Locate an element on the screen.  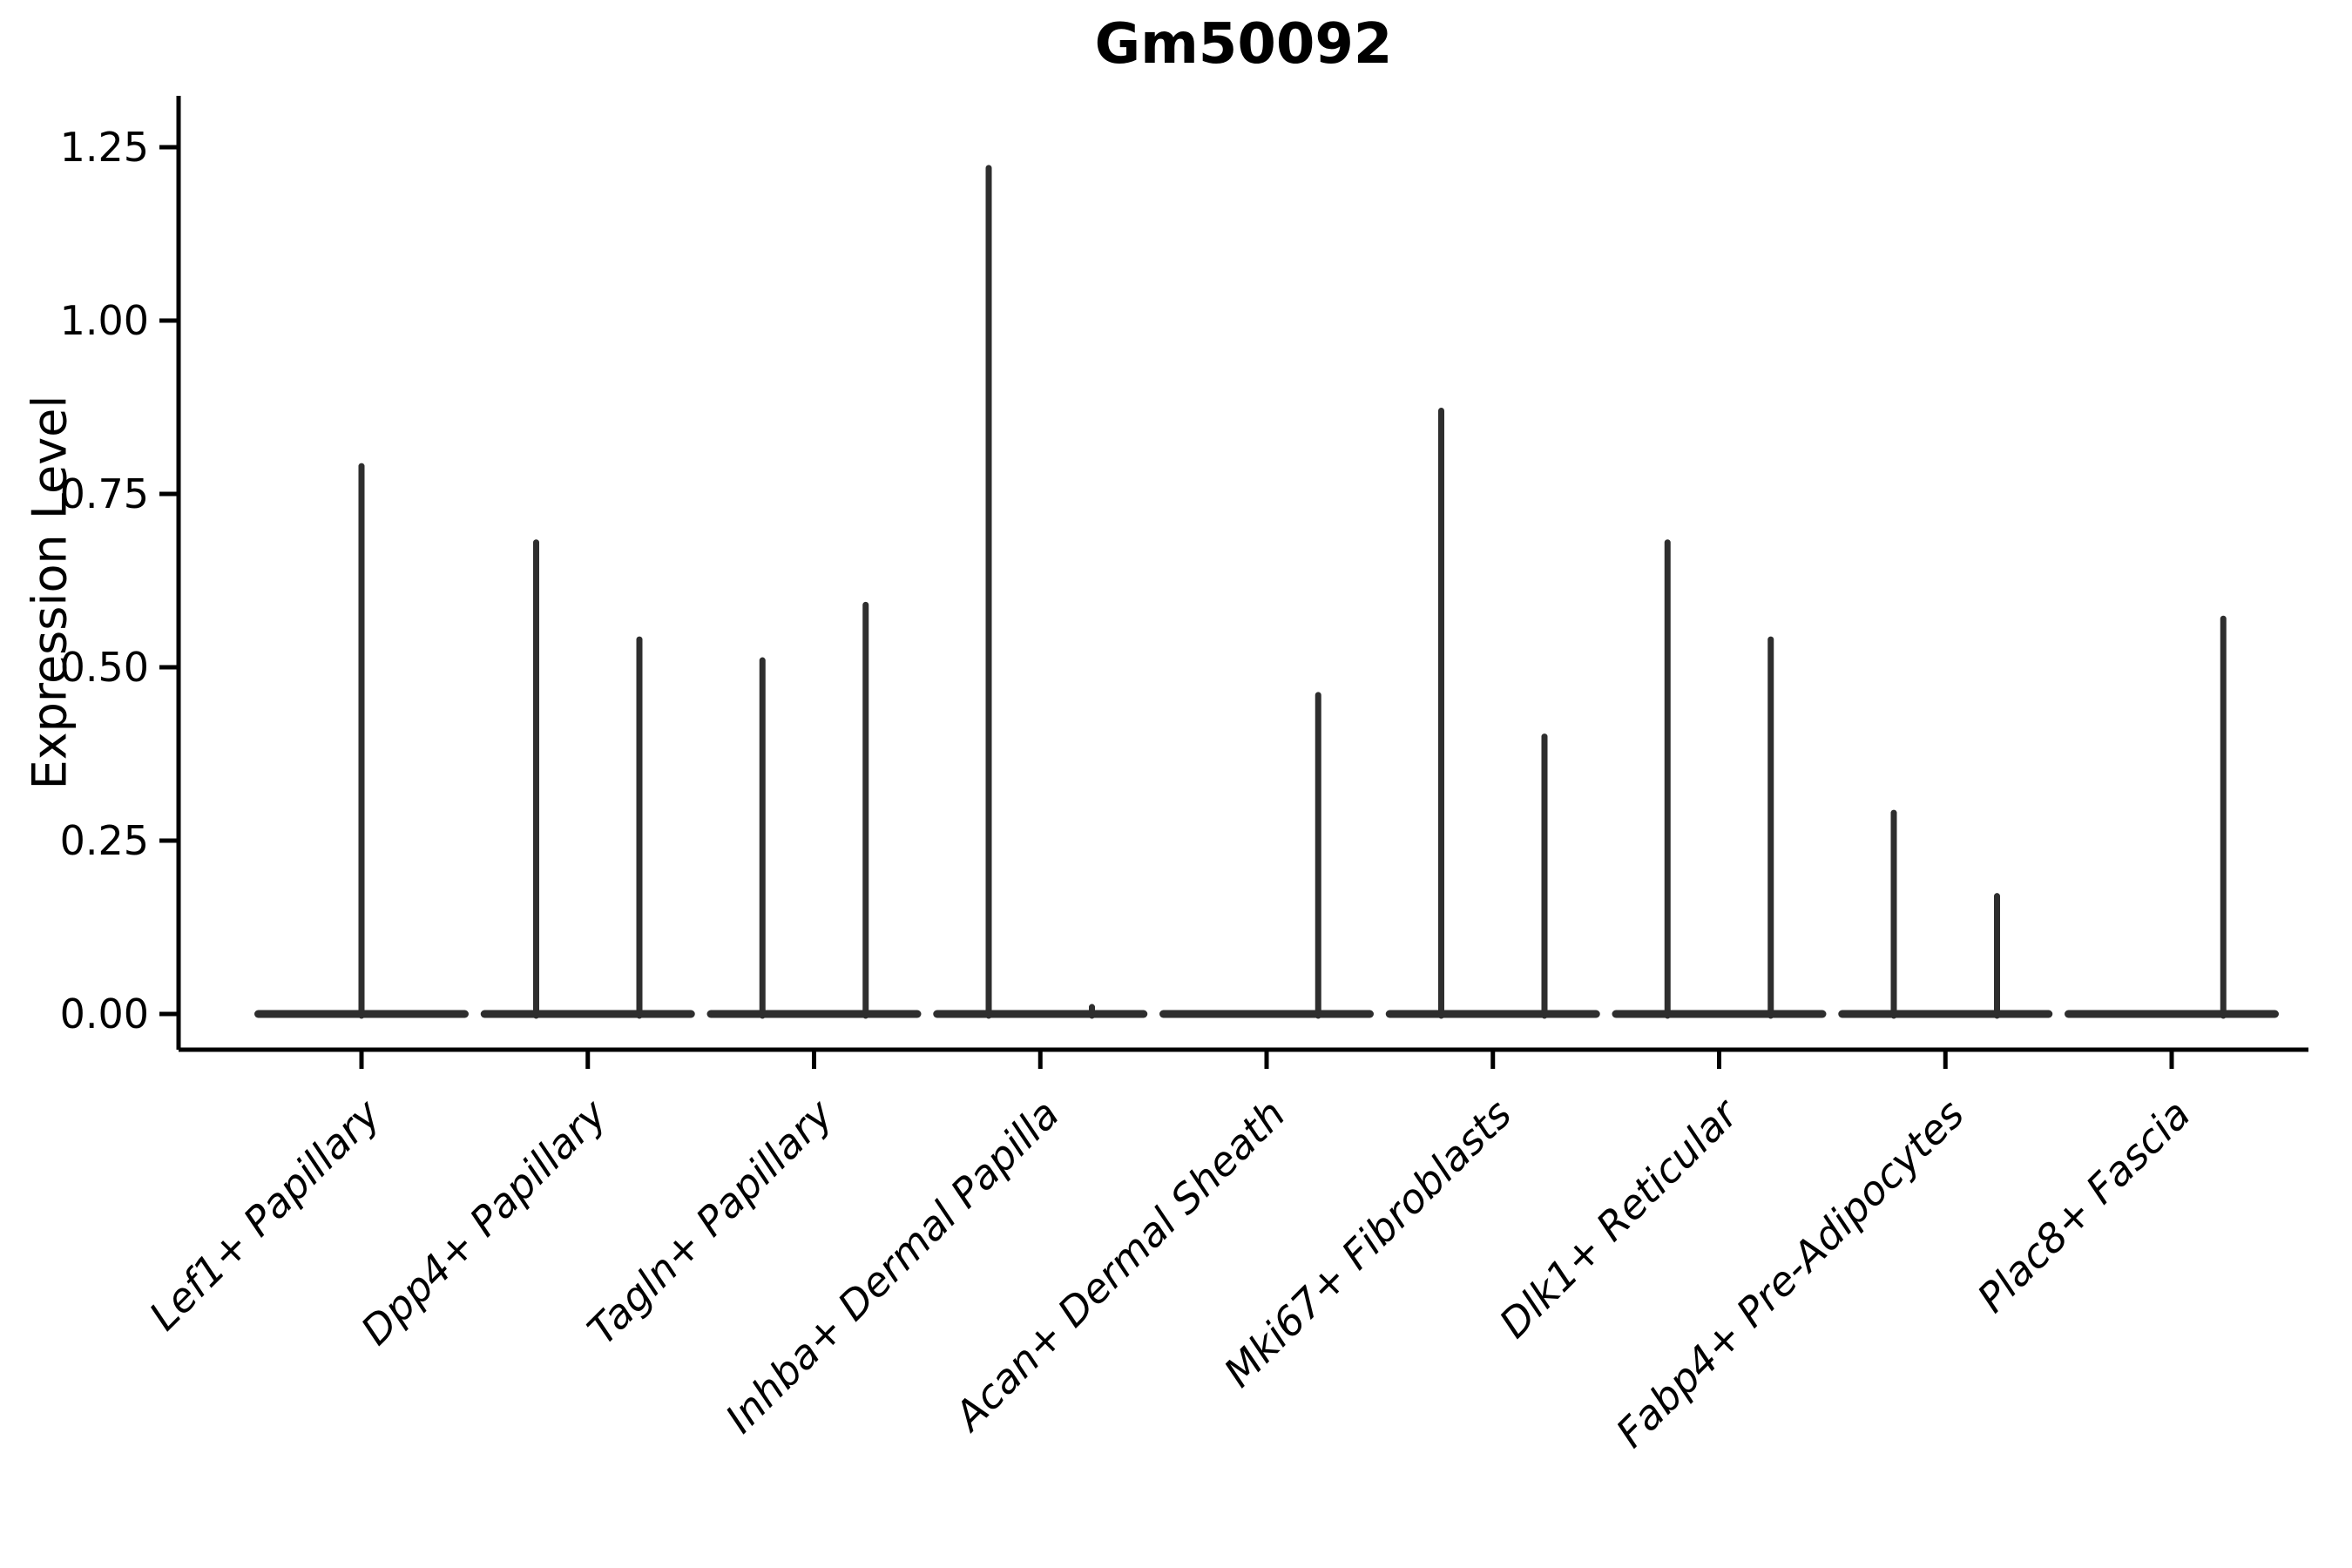
y-tick-label: 0.50 is located at coordinates (104, 667).